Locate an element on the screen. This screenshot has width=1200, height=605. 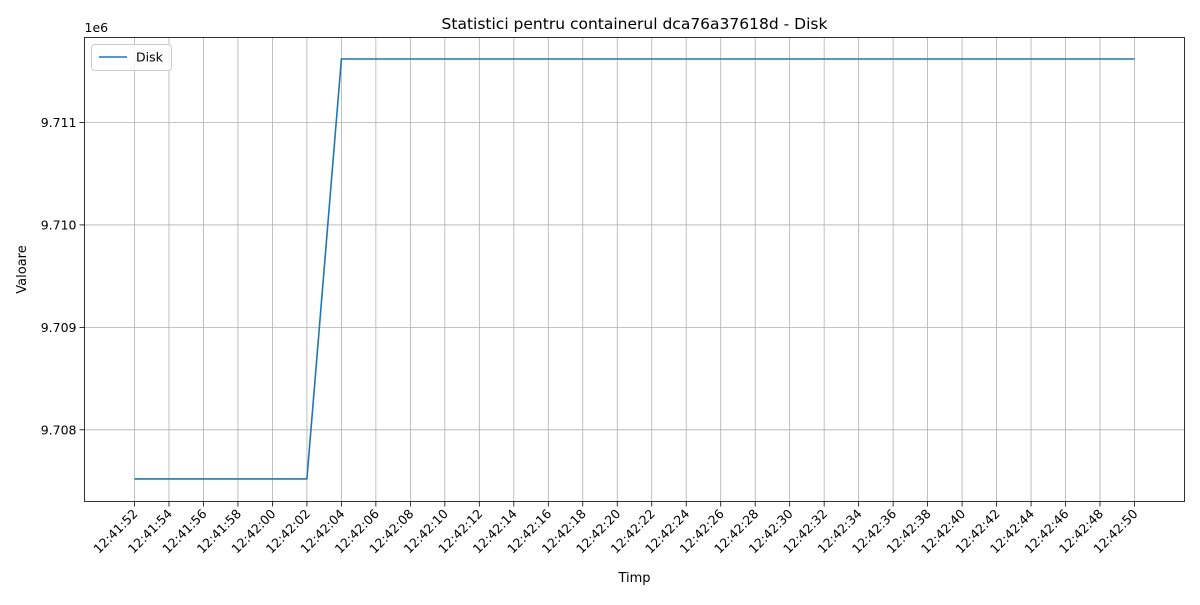
y-axis: 9.708 9.709 9.710 9.711 is located at coordinates (63, 276).